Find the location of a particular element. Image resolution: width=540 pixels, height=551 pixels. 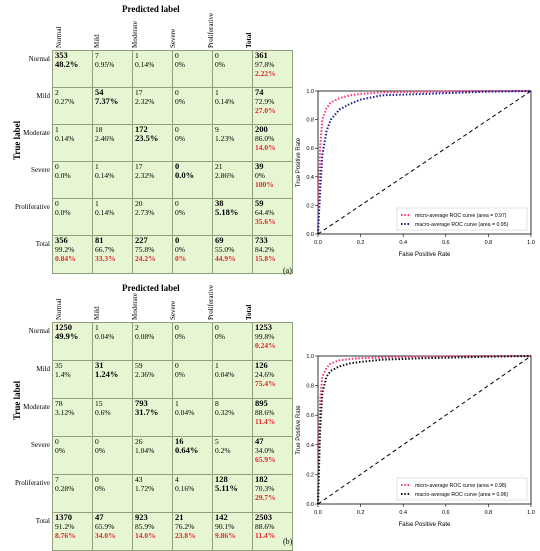

row-header-proliferative: Proliferative is located at coordinates (32, 483).